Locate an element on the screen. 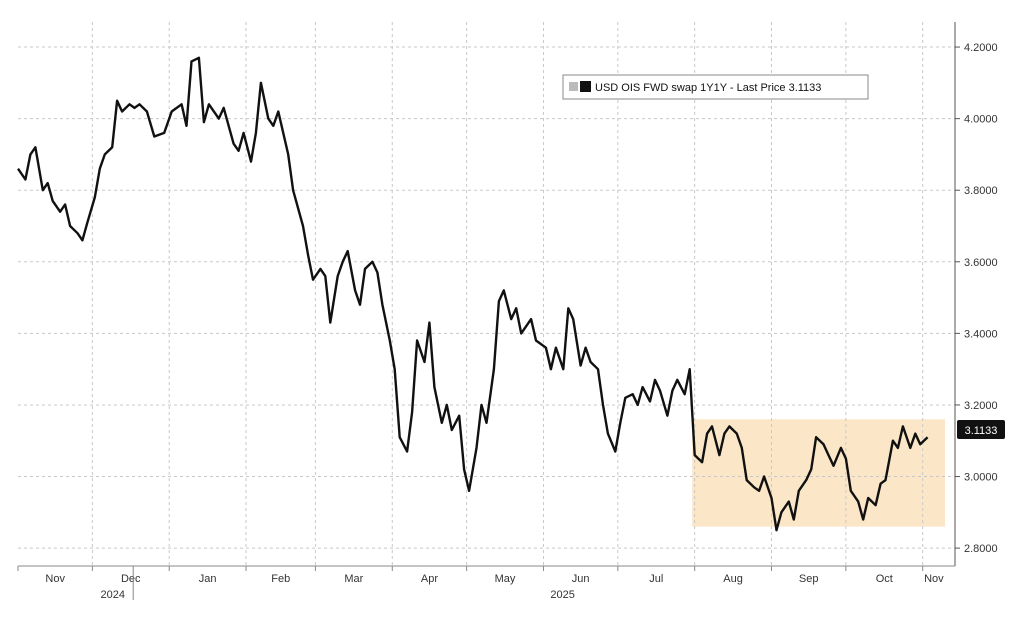  y-tick-label: 4.2000 is located at coordinates (981, 48).